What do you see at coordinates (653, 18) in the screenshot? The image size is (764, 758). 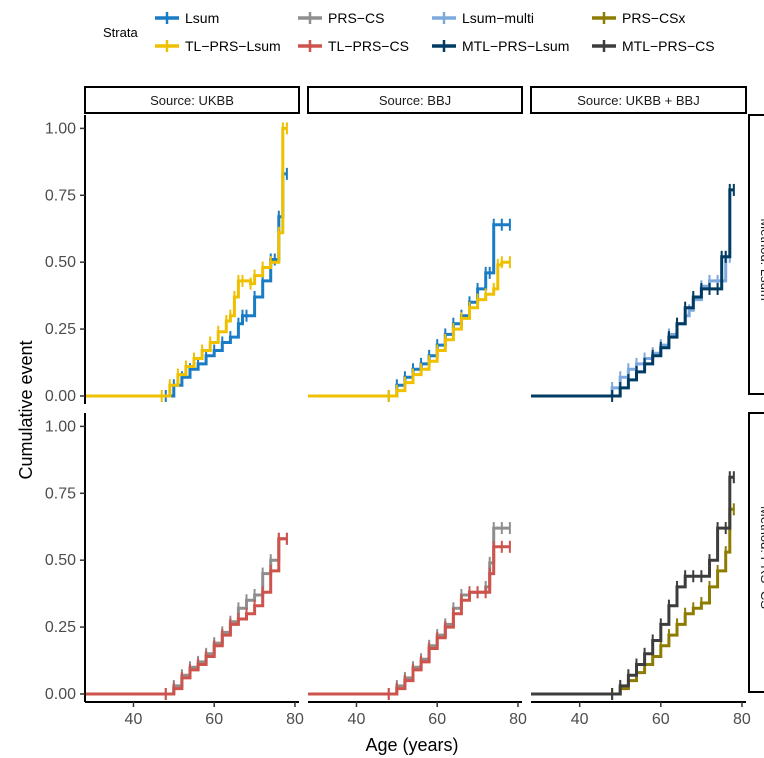 I see `legend-label: PRS−CSx` at bounding box center [653, 18].